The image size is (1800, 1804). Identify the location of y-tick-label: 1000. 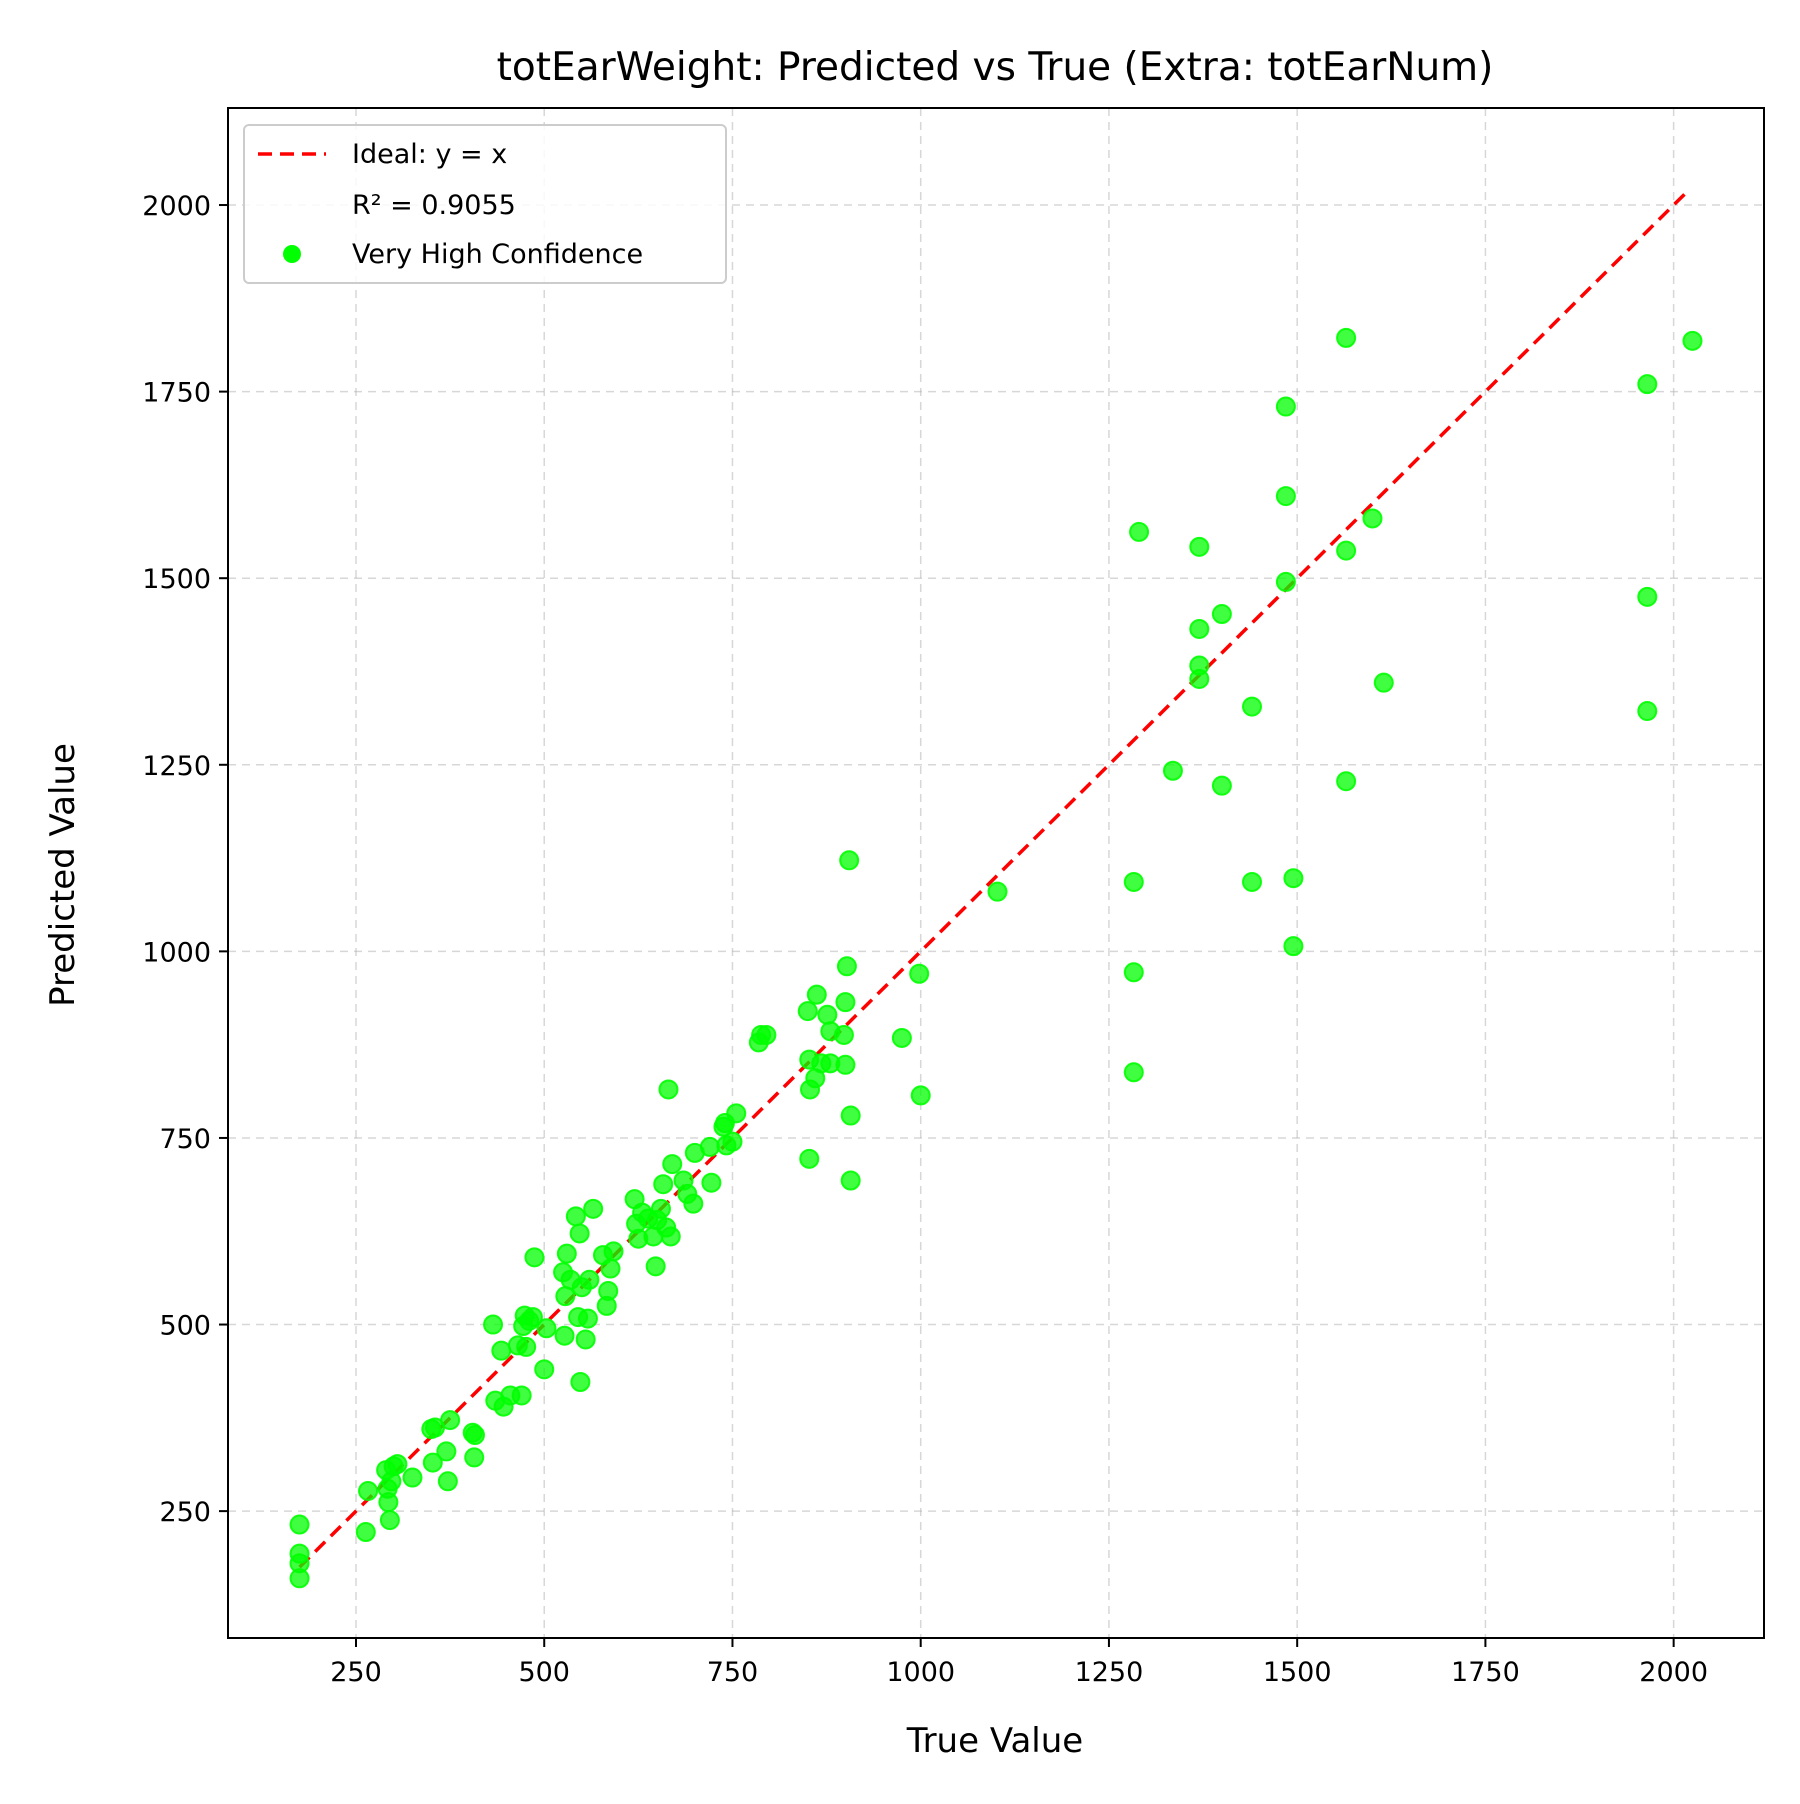
(176, 952).